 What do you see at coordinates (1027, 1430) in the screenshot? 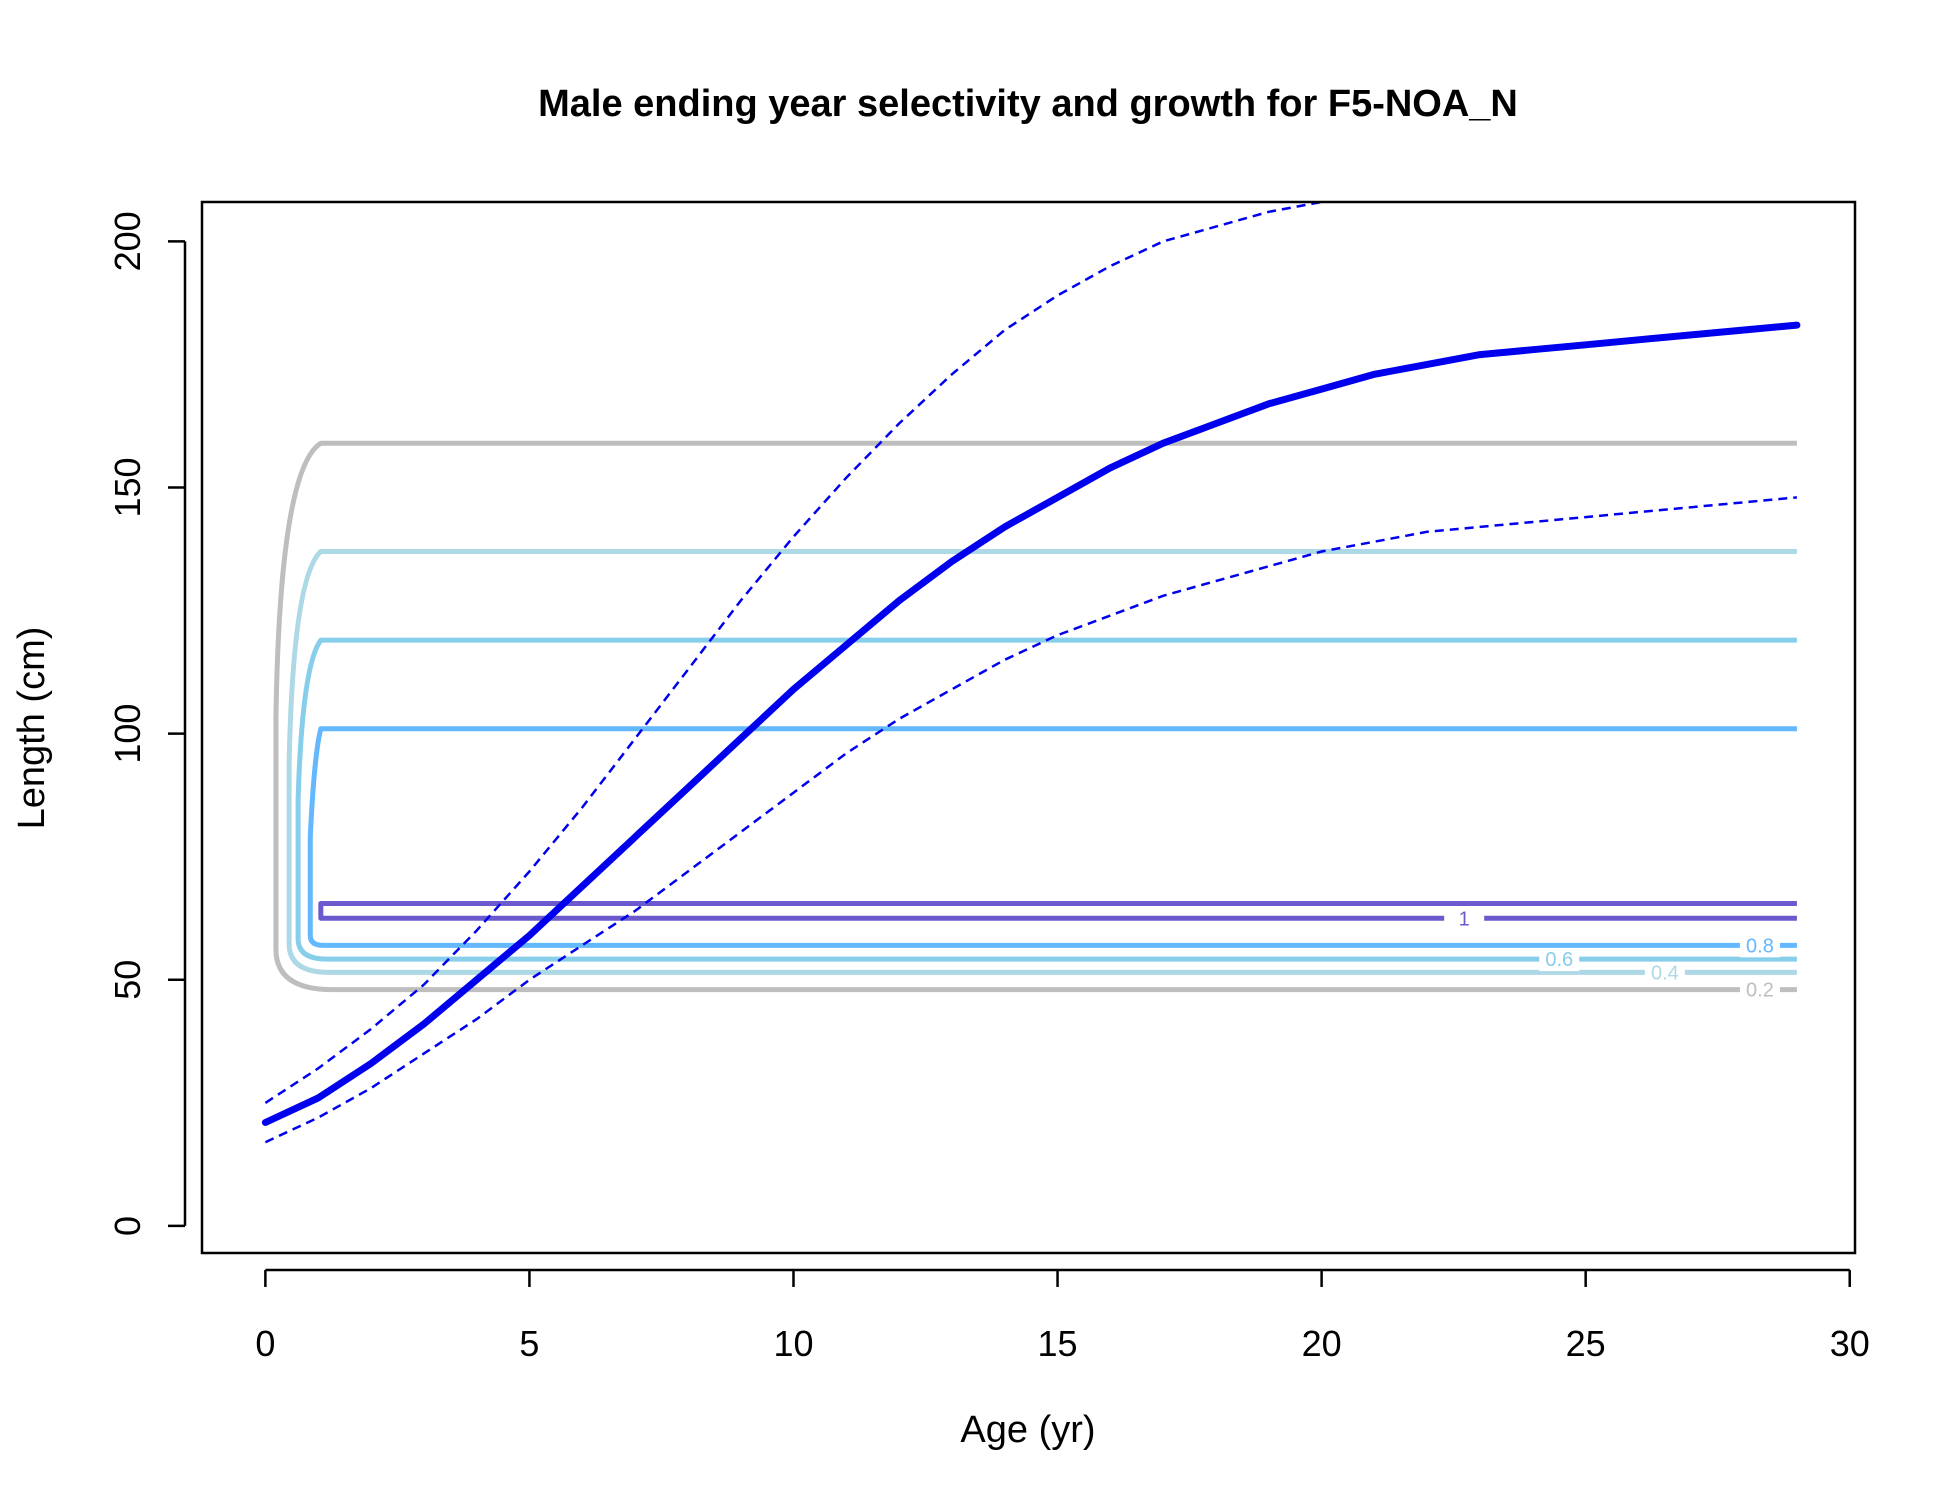
I see `x-axis-label: Age (yr)` at bounding box center [1027, 1430].